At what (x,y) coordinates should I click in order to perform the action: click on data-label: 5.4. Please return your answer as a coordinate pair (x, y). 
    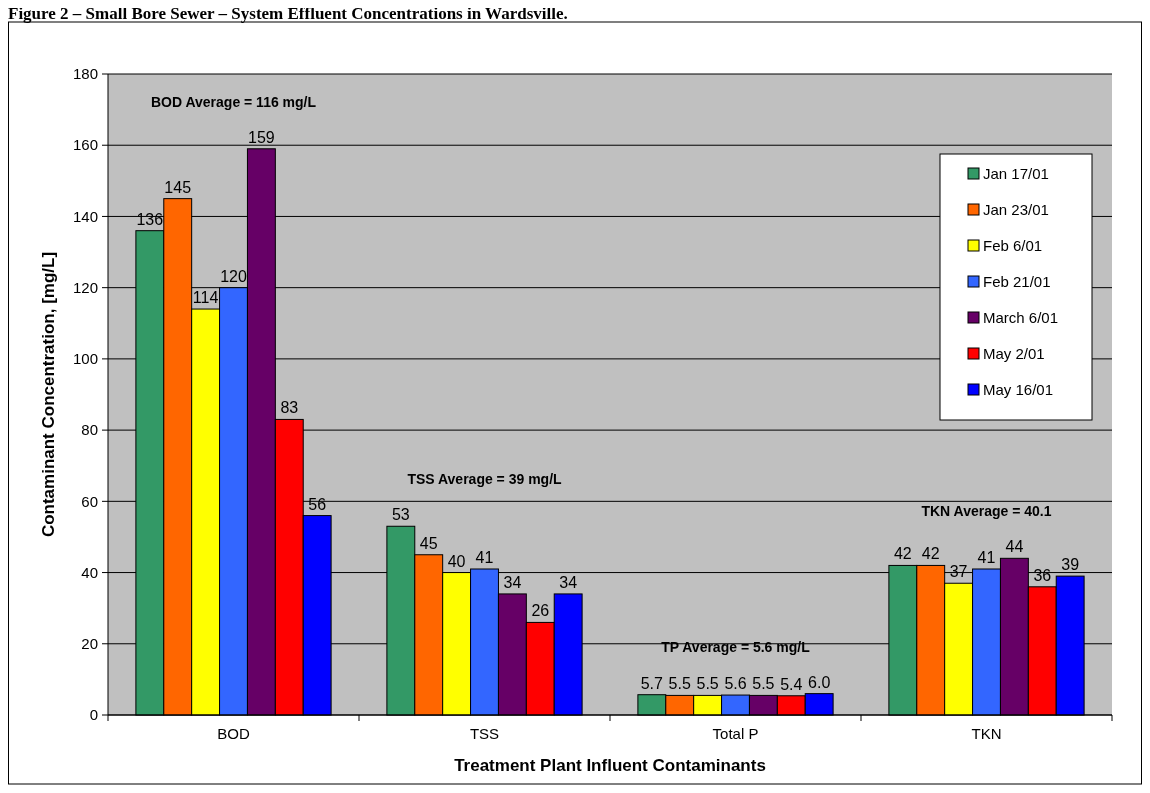
    Looking at the image, I should click on (791, 684).